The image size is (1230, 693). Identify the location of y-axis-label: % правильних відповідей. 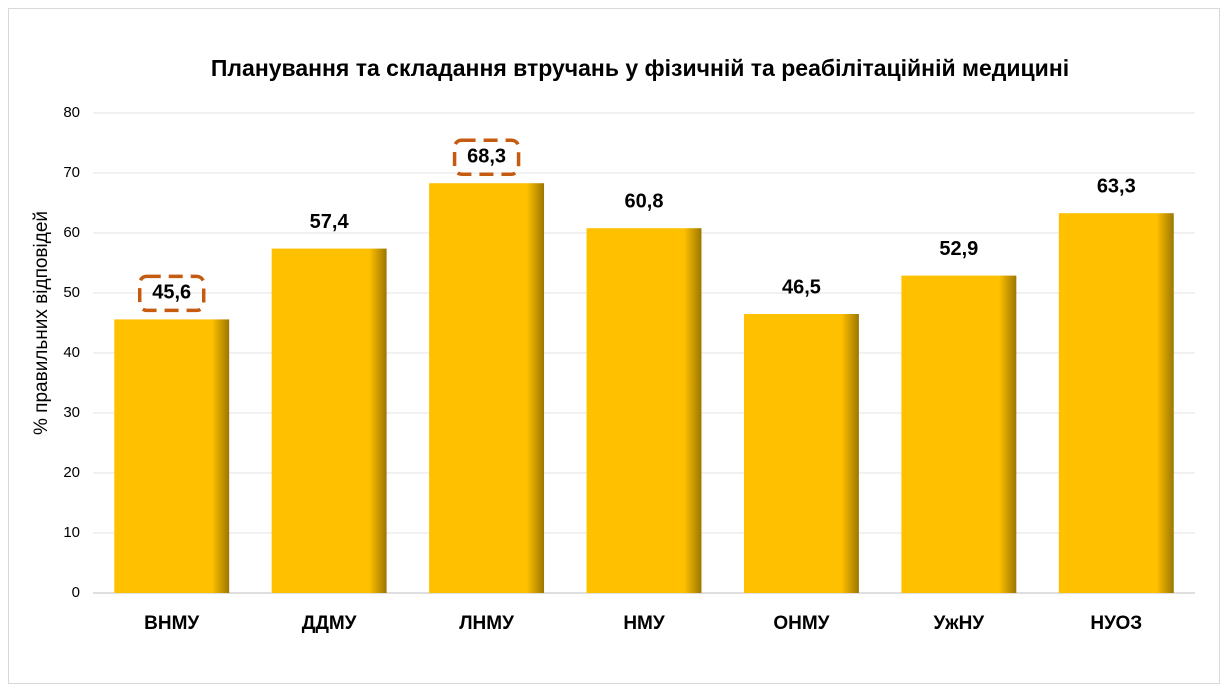
(41, 323).